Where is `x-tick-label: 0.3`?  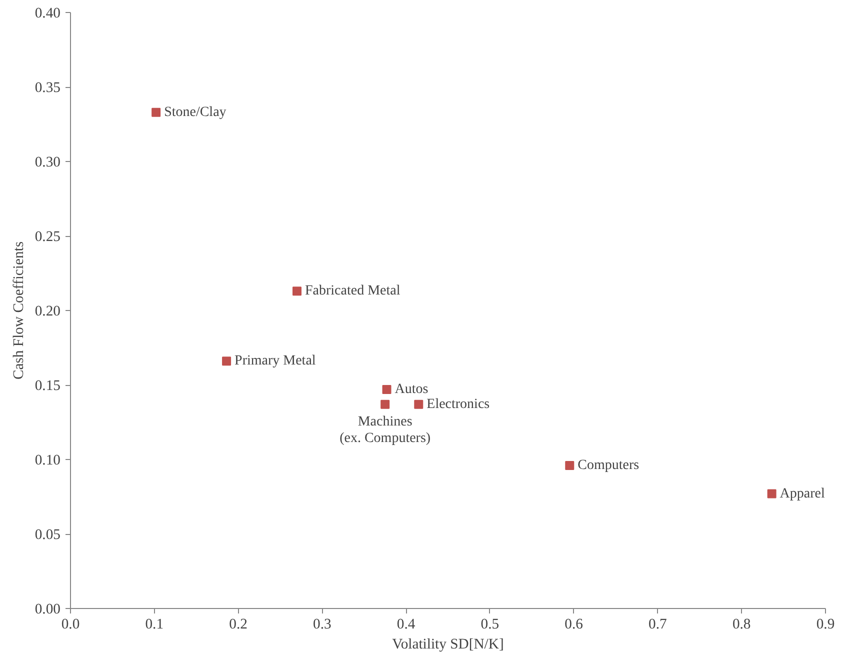
x-tick-label: 0.3 is located at coordinates (322, 624).